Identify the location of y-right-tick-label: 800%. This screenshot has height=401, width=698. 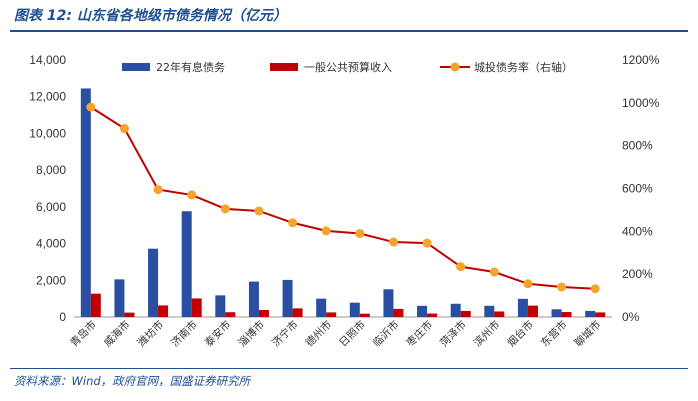
(637, 146).